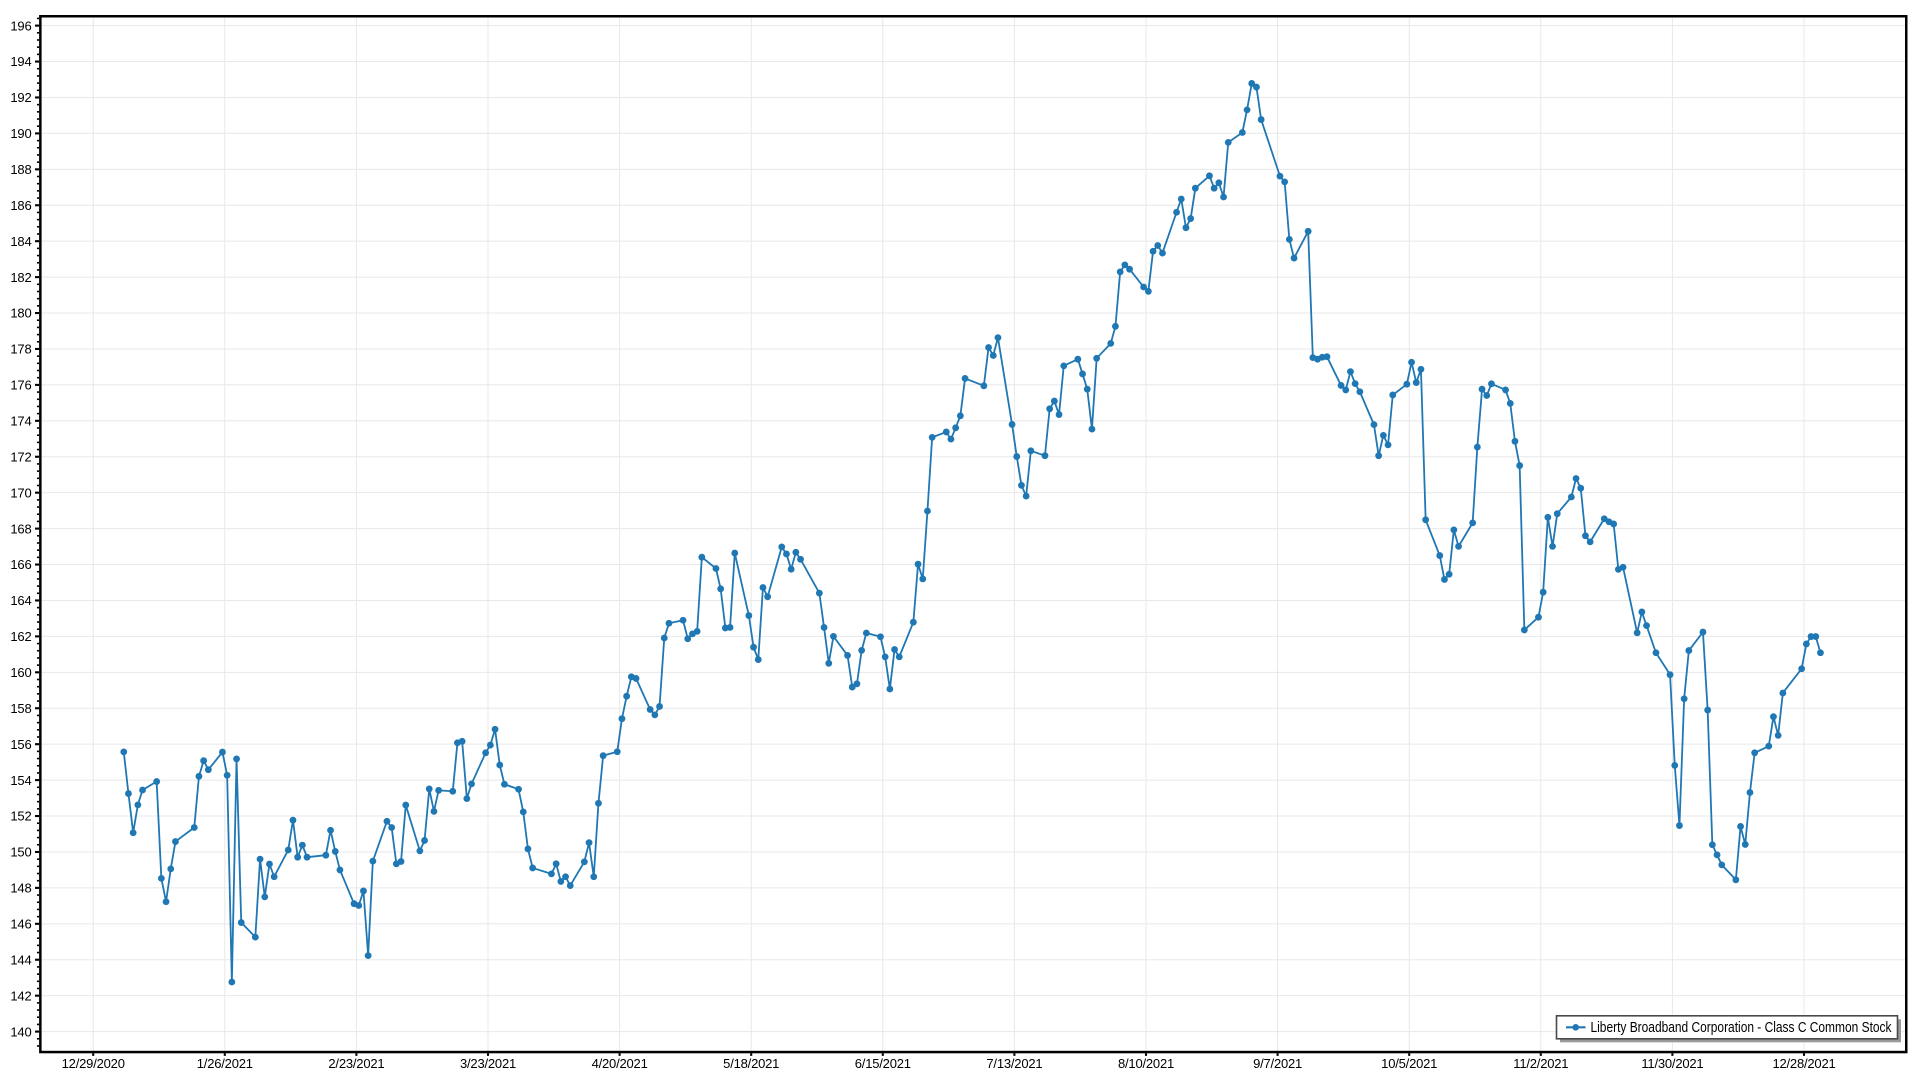 The height and width of the screenshot is (1080, 1920). What do you see at coordinates (20, 1031) in the screenshot?
I see `svg-text: 140` at bounding box center [20, 1031].